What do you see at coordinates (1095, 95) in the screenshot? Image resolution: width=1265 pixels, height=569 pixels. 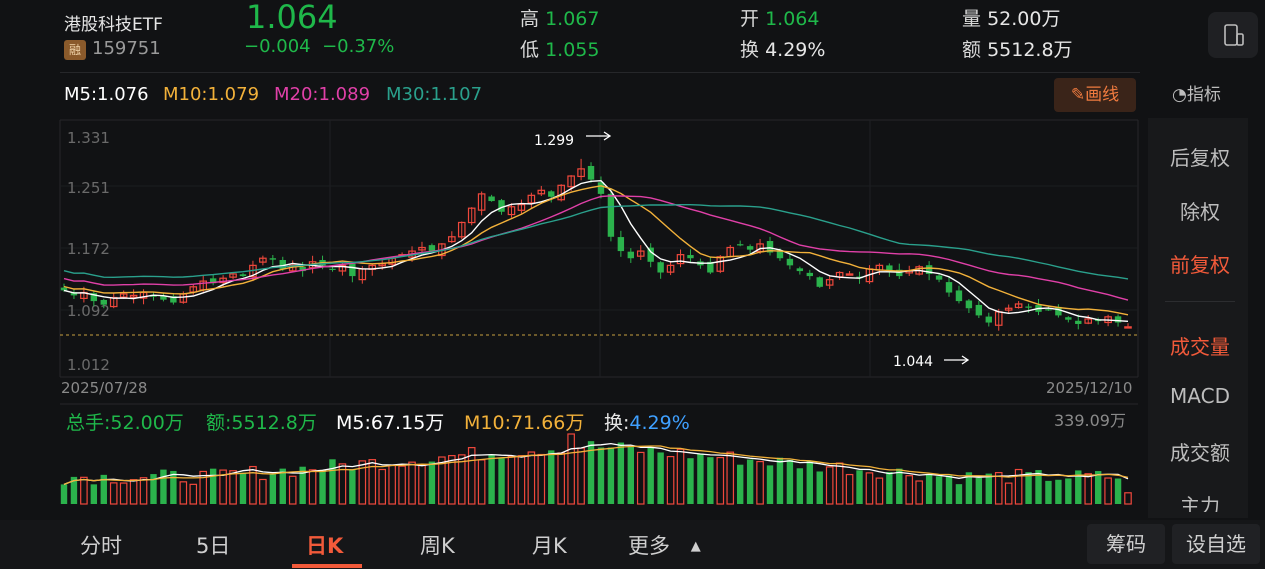 I see `draw-line-button: ✎画线` at bounding box center [1095, 95].